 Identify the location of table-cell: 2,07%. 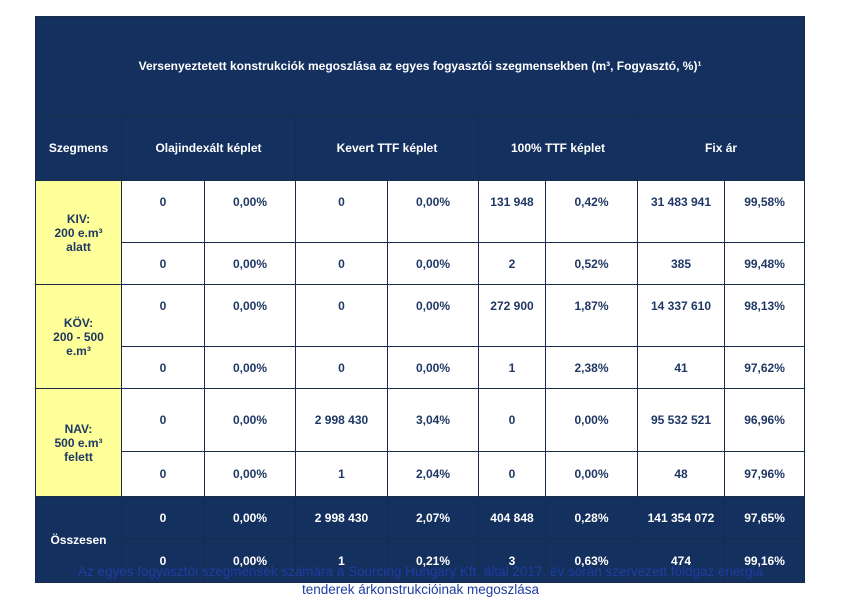
(433, 517).